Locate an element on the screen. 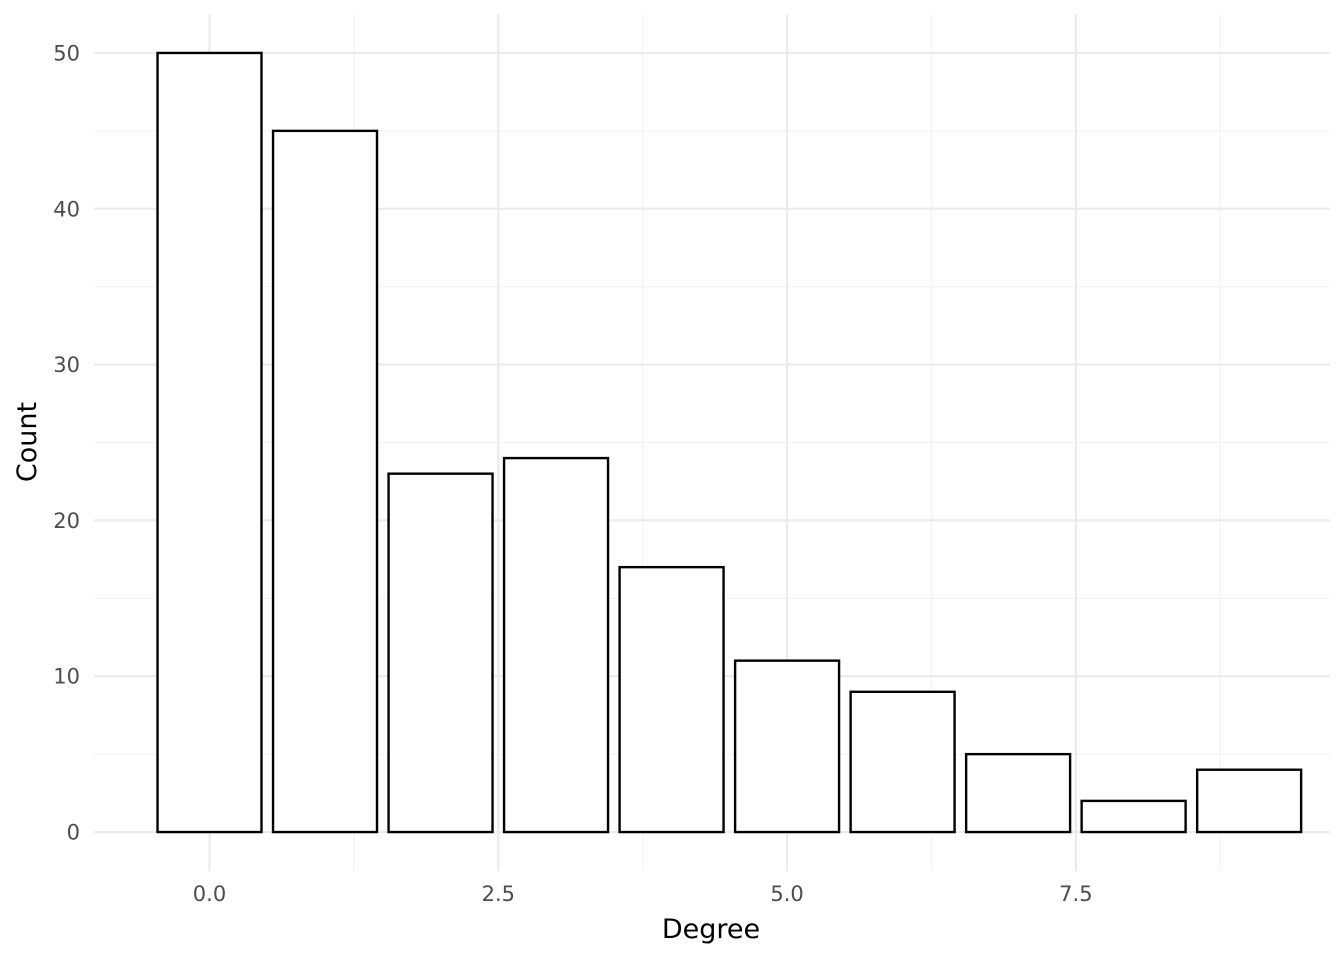 The height and width of the screenshot is (960, 1344). y-tick-label: 50 is located at coordinates (66, 53).